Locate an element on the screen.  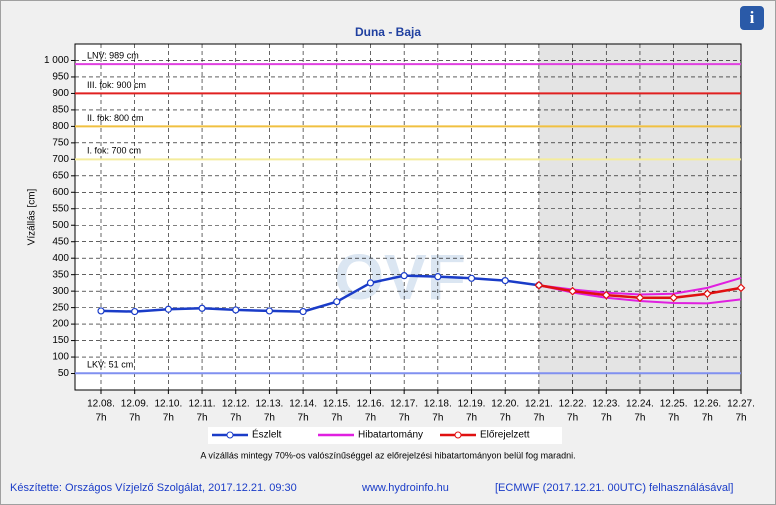
info-button is located at coordinates (752, 18).